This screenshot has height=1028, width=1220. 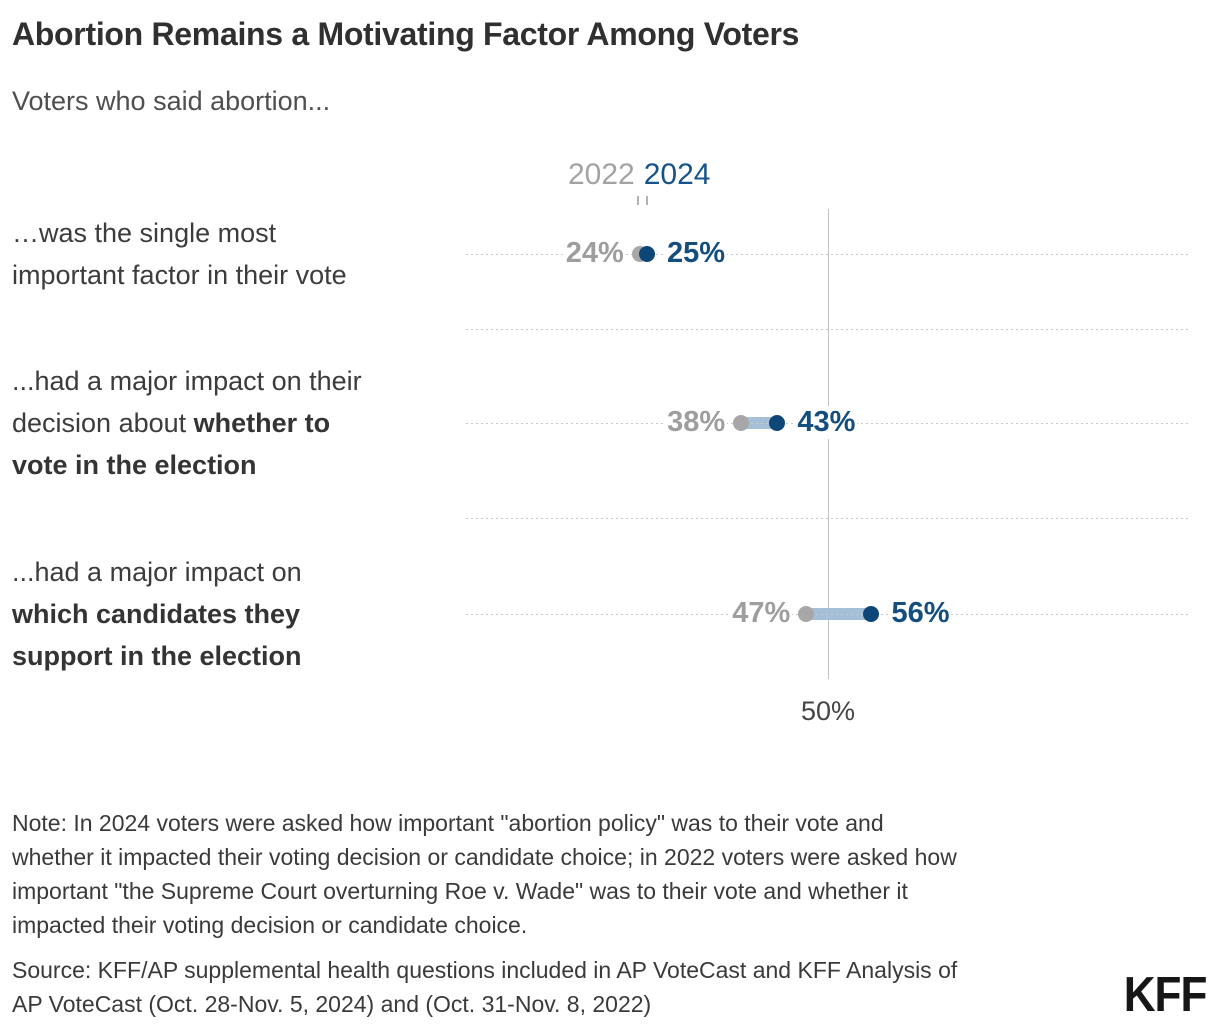 I want to click on category-label-text: ...had a major impact on, so click(x=157, y=572).